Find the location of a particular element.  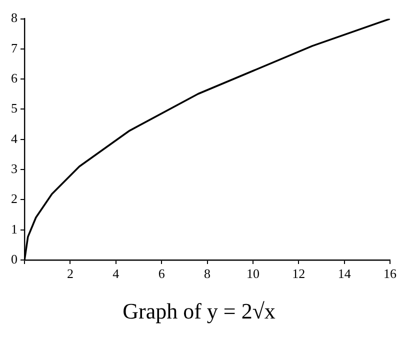

x-tick-label: 2 is located at coordinates (70, 274).